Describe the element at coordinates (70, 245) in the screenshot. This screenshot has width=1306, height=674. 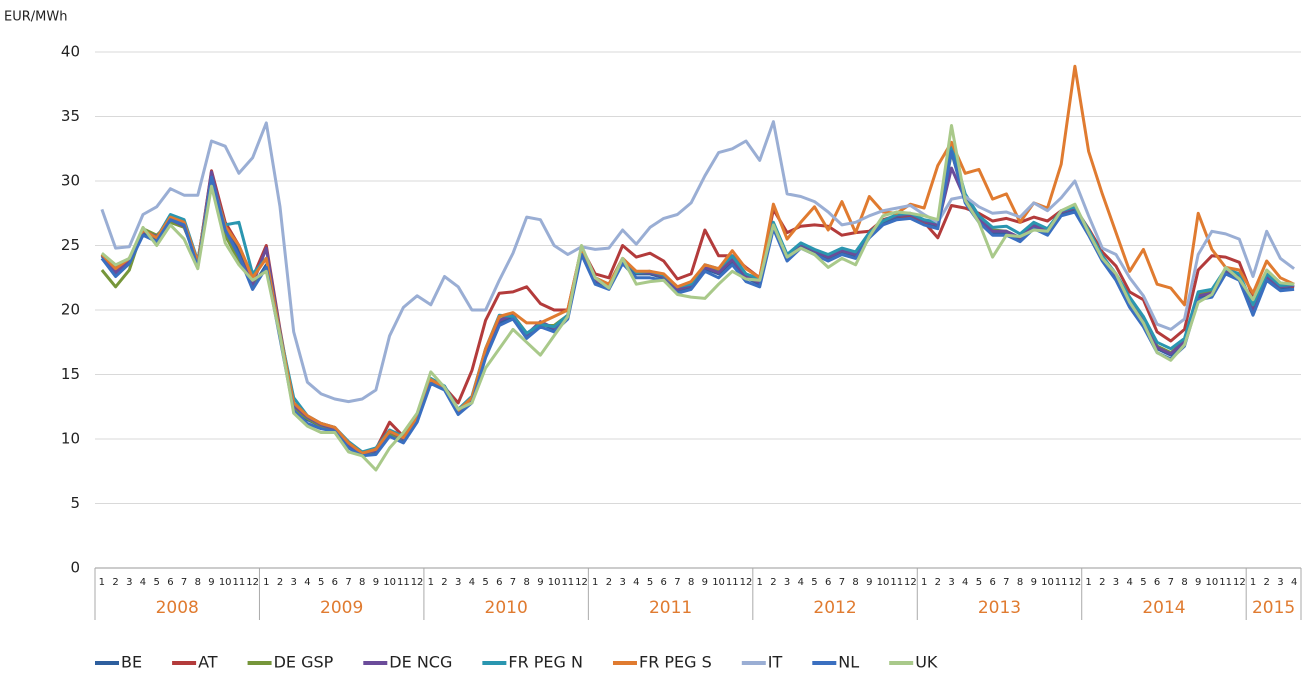
I see `y-tick-label: 25` at that location.